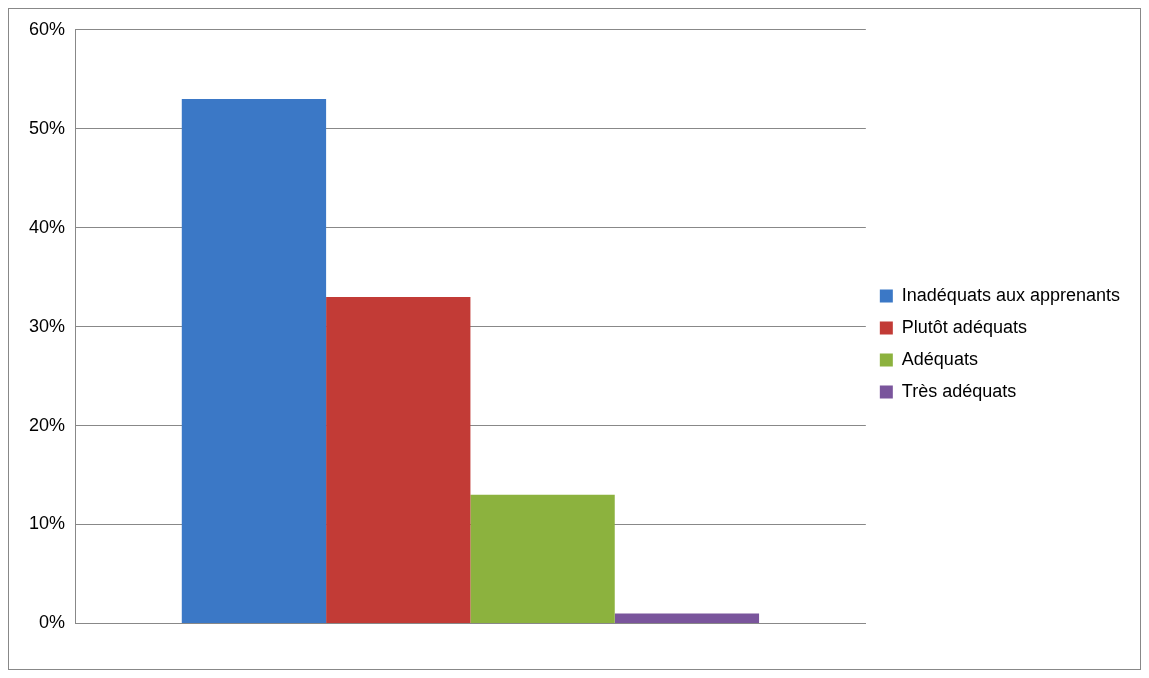  What do you see at coordinates (47, 325) in the screenshot?
I see `y-tick-label: 30%` at bounding box center [47, 325].